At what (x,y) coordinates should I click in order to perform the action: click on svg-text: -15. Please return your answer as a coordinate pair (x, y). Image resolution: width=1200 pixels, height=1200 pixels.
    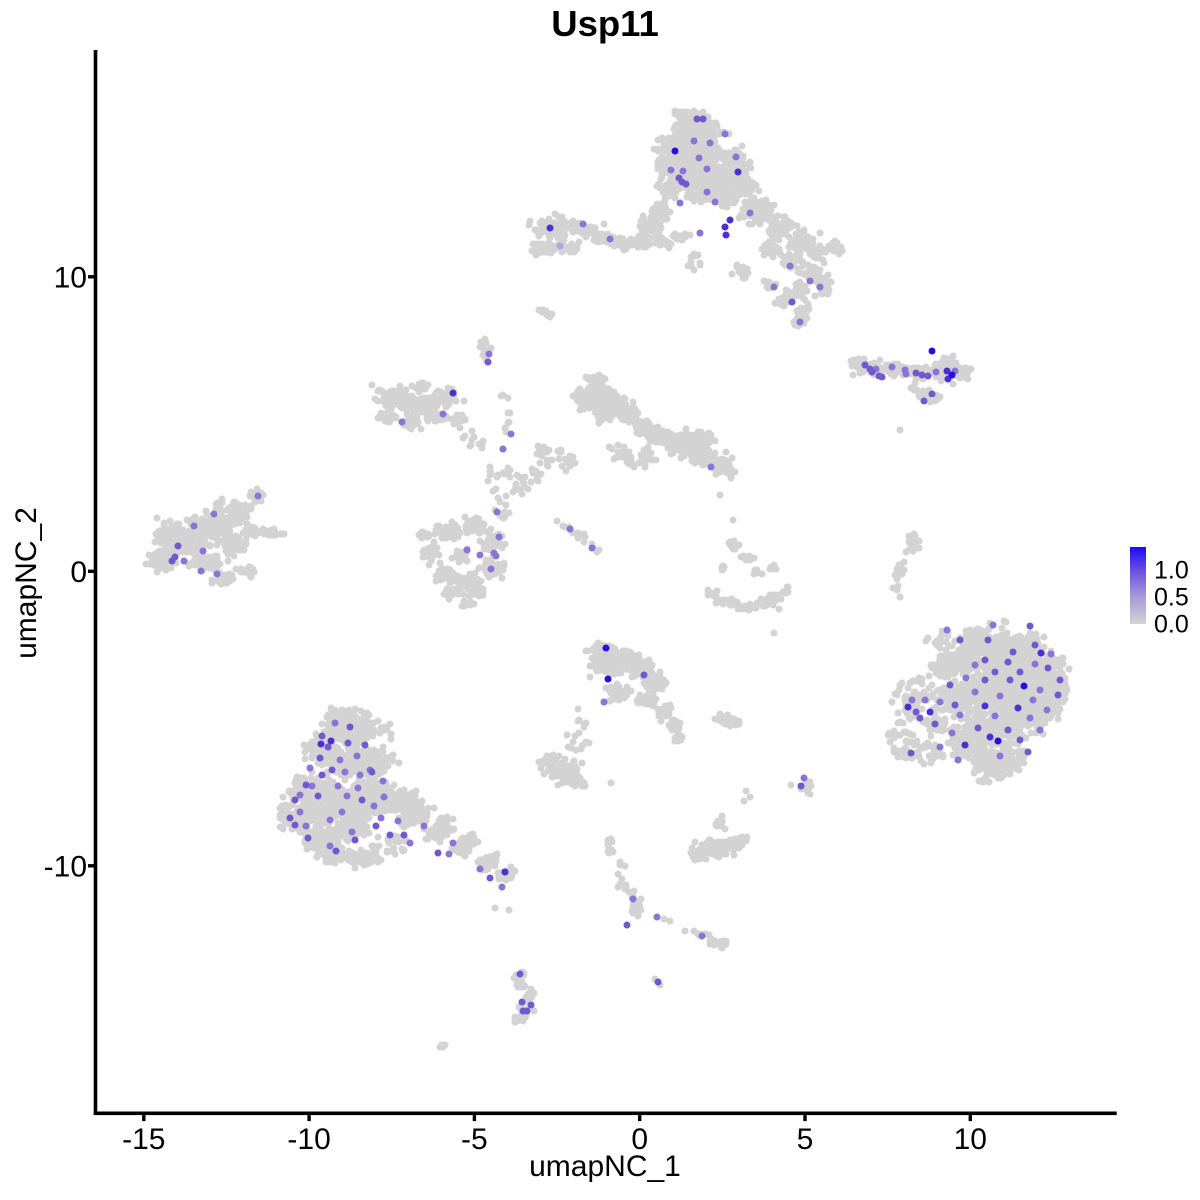
    Looking at the image, I should click on (143, 1139).